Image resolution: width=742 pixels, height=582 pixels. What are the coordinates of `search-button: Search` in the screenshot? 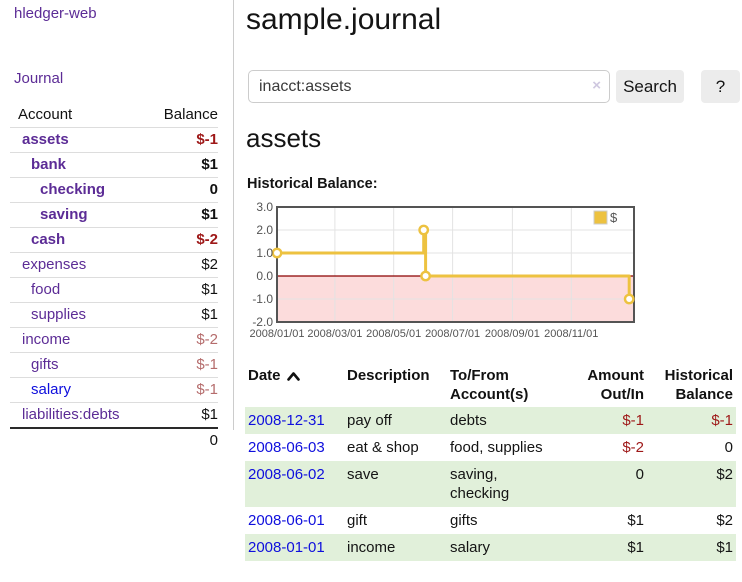 It's located at (650, 86).